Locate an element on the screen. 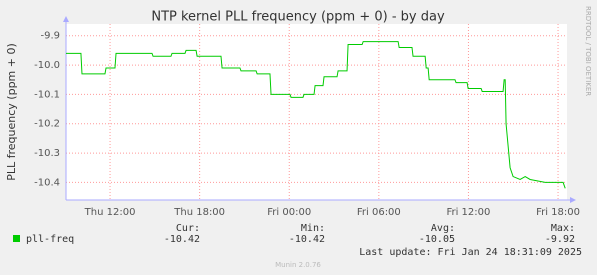  stat-label: Cur: is located at coordinates (188, 228).